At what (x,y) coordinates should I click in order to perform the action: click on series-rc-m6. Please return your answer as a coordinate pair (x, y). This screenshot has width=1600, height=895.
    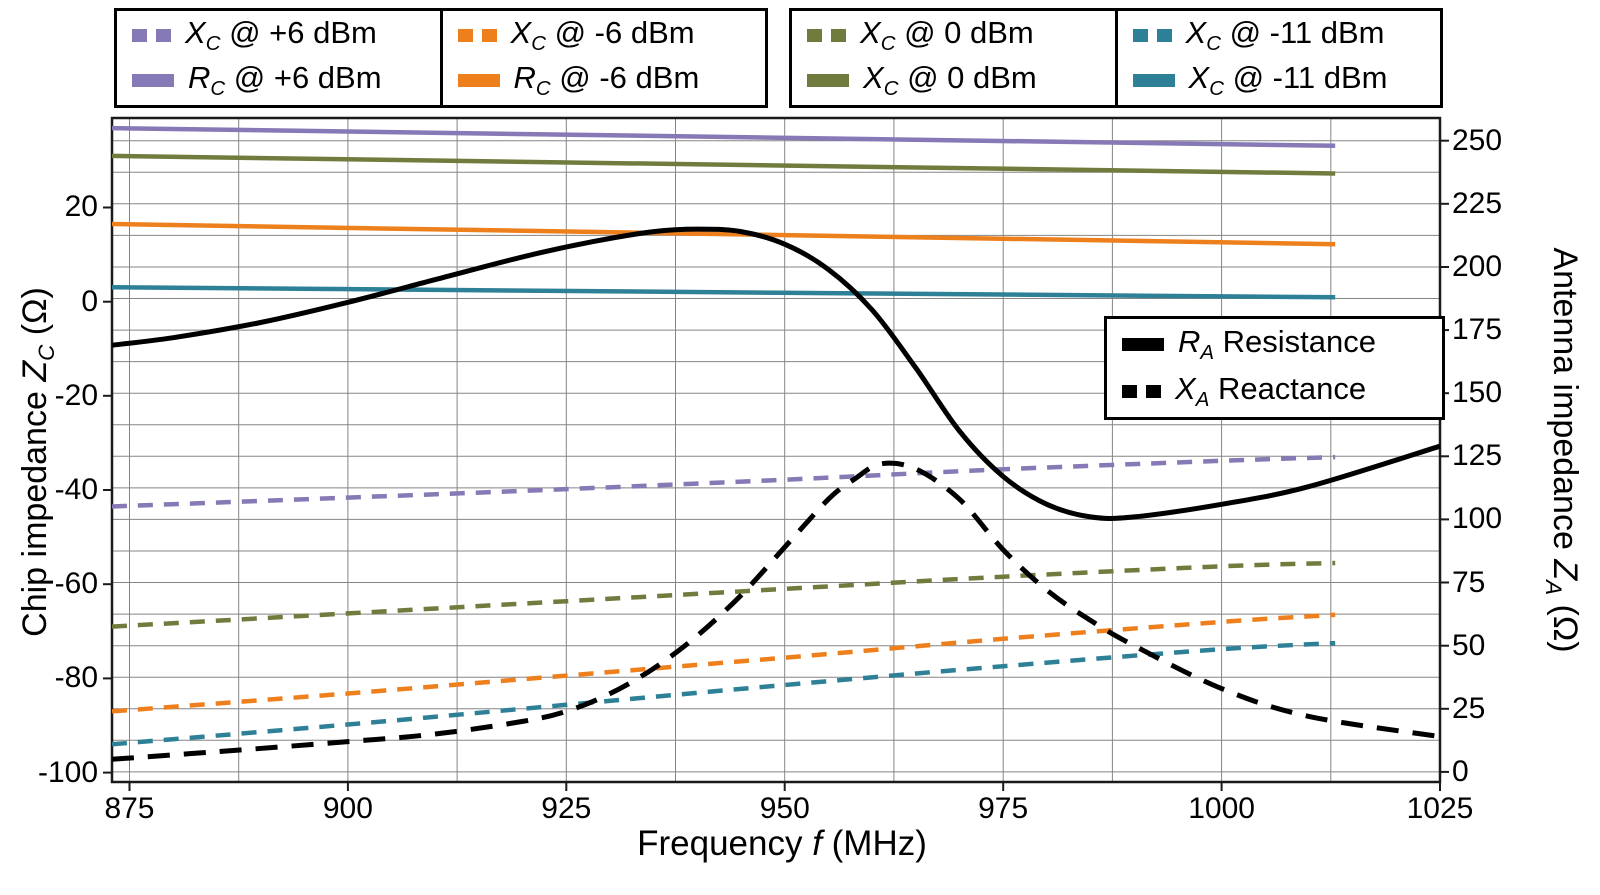
    Looking at the image, I should click on (723, 234).